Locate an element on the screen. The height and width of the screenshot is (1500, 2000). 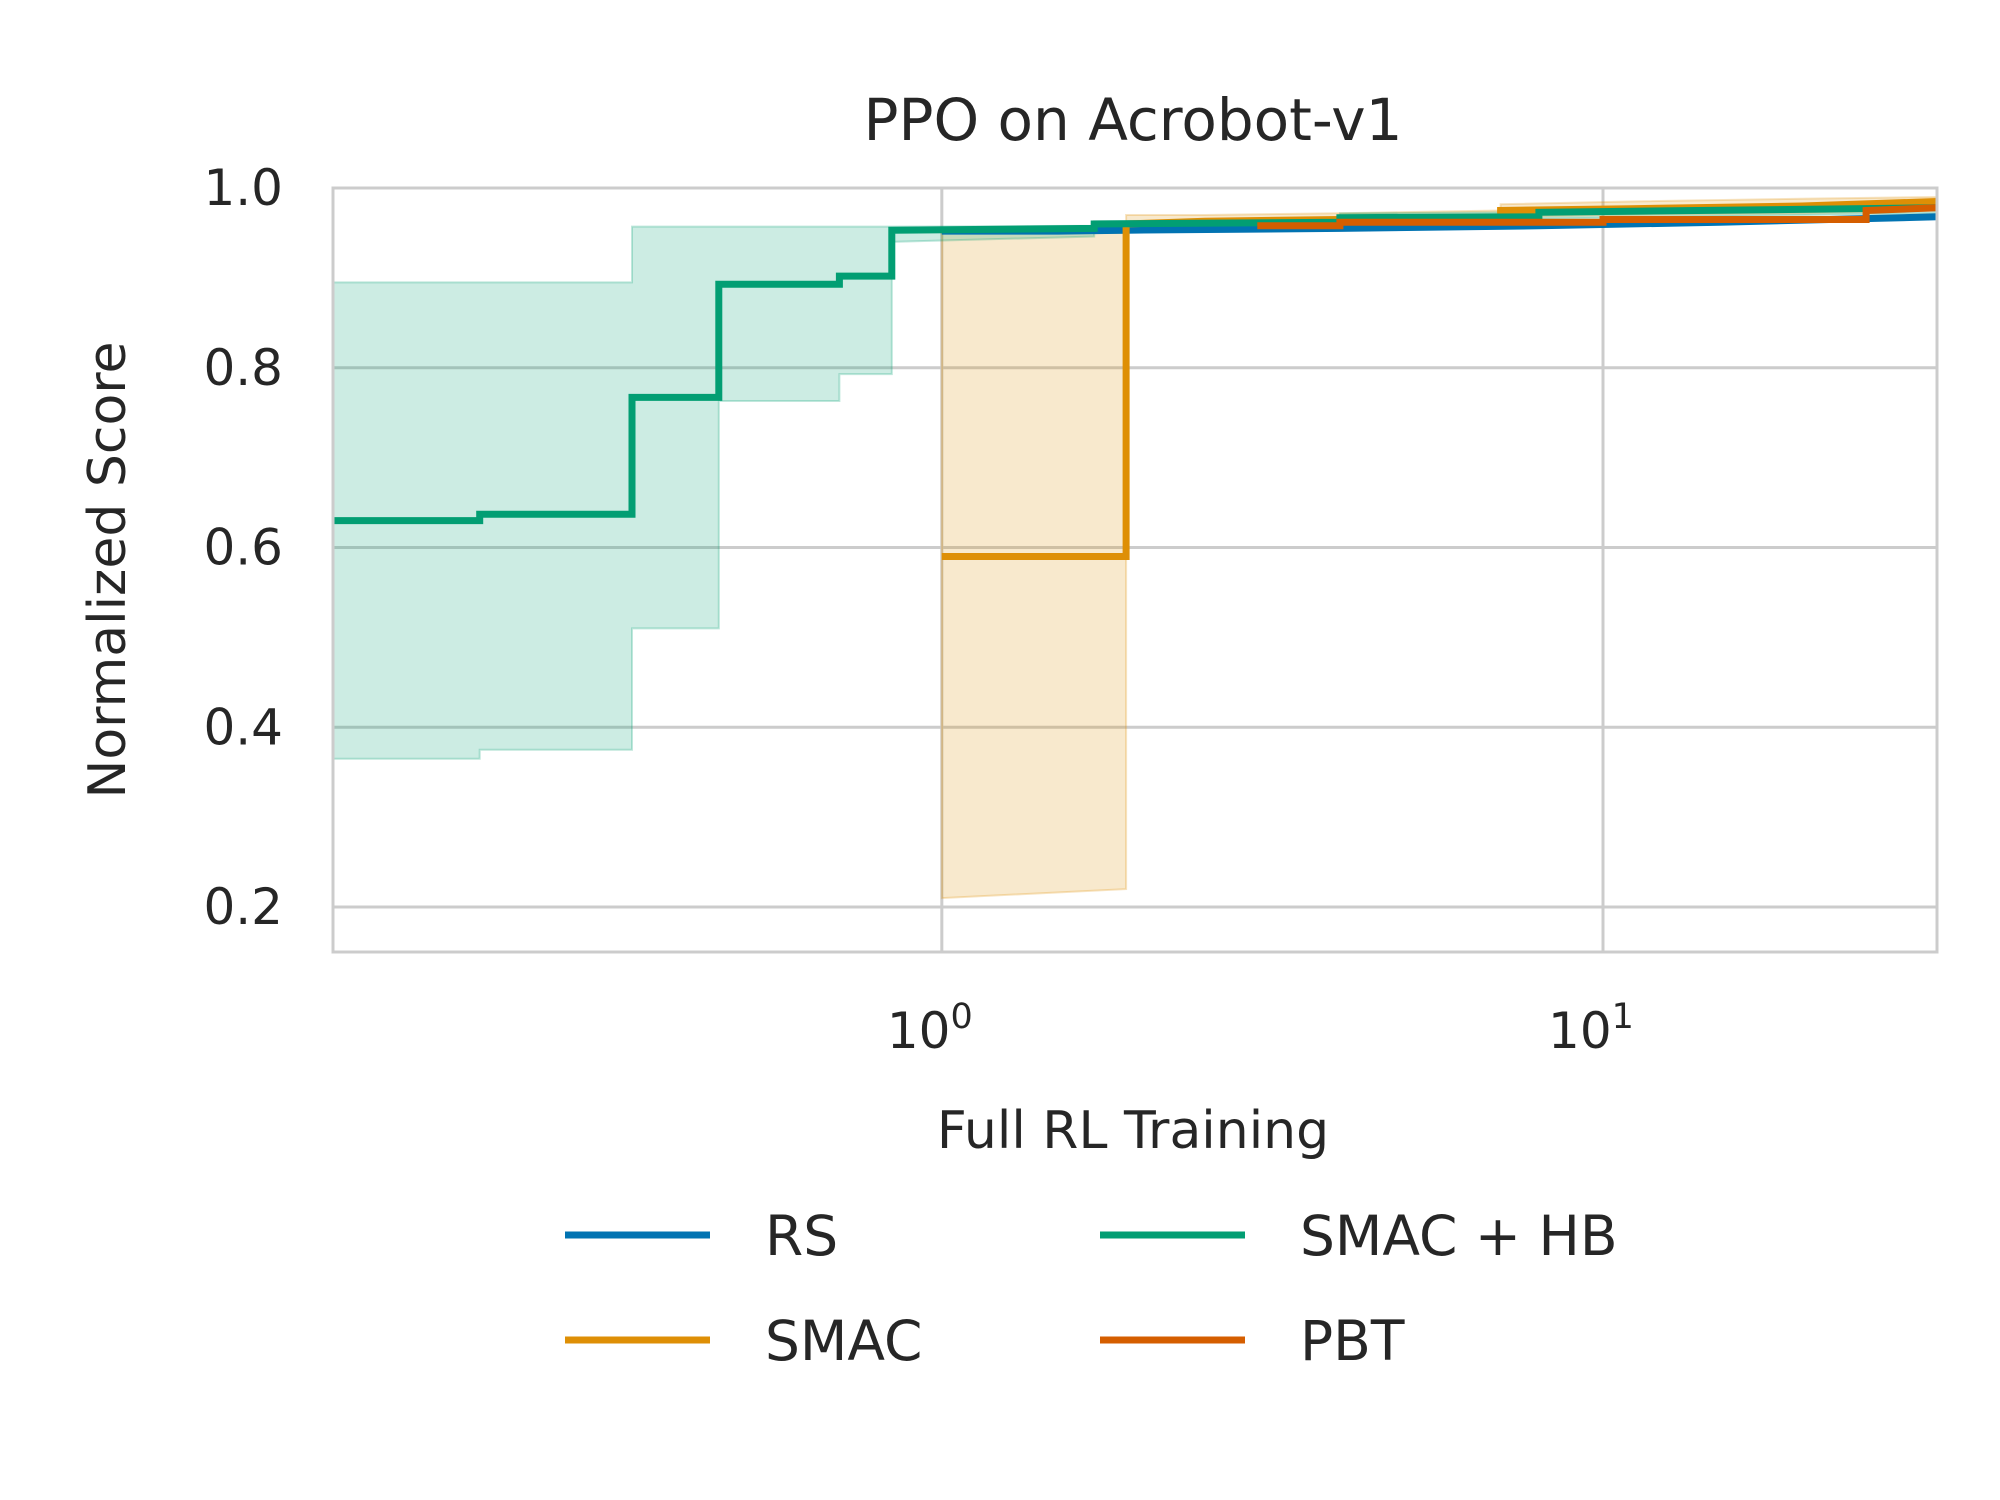
x-tick-label: 10⁰ is located at coordinates (930, 1028).